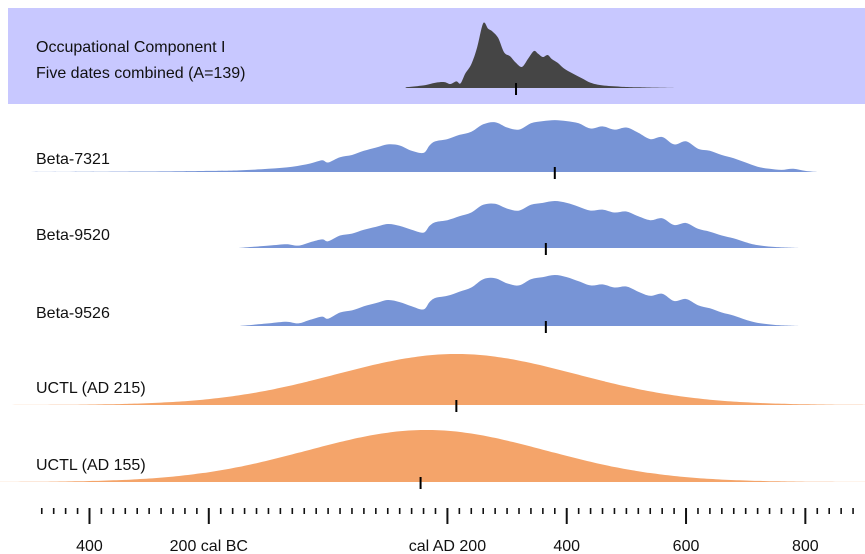 Image resolution: width=865 pixels, height=554 pixels. Describe the element at coordinates (73, 159) in the screenshot. I see `label-beta-7321: Beta-7321` at that location.